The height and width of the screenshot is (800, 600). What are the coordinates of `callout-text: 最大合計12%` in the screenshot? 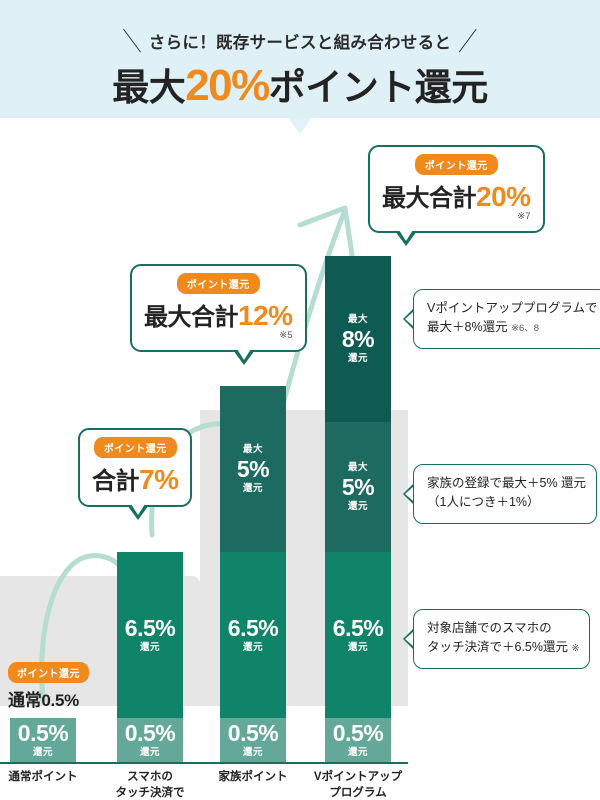 It's located at (218, 314).